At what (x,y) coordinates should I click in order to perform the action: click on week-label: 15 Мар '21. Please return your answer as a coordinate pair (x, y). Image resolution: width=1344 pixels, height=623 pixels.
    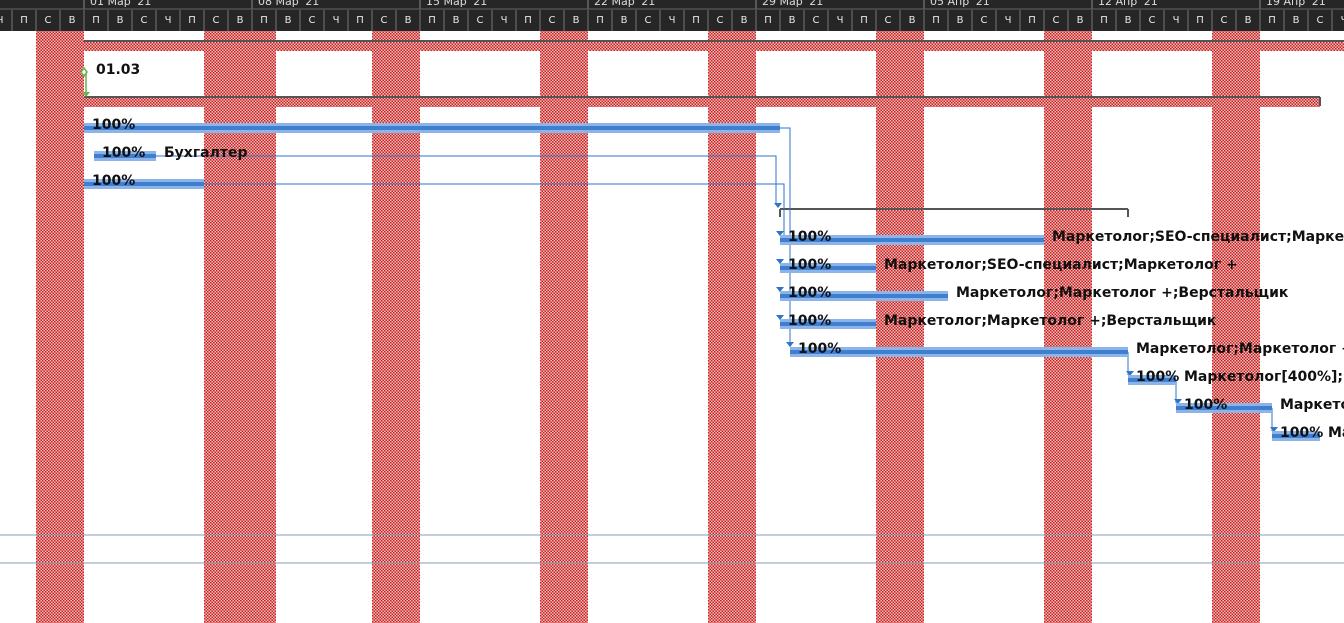
    Looking at the image, I should click on (456, 4).